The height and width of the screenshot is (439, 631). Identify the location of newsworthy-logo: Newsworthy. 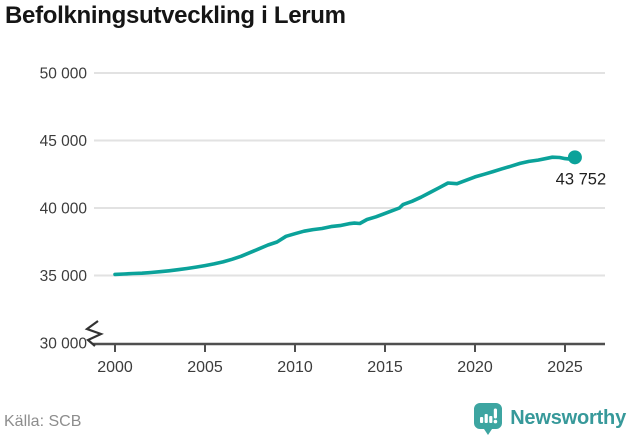
(549, 418).